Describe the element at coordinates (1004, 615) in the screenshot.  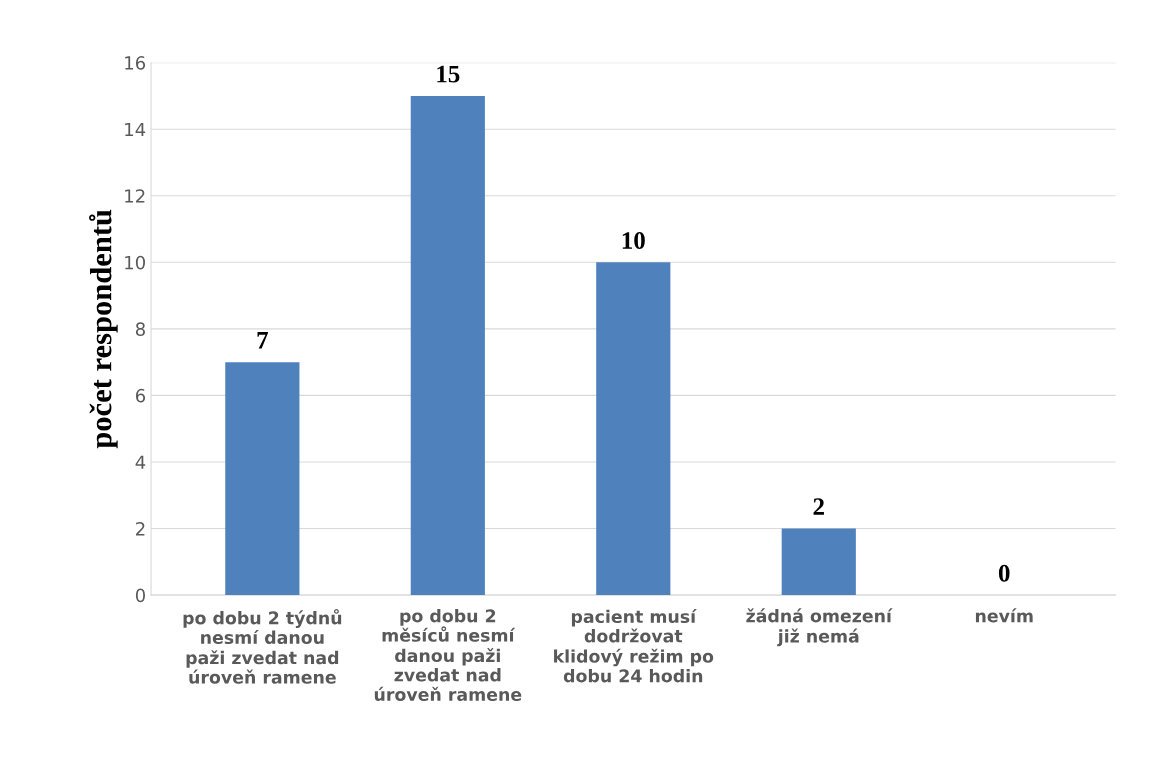
I see `x-tick-label: nevím` at that location.